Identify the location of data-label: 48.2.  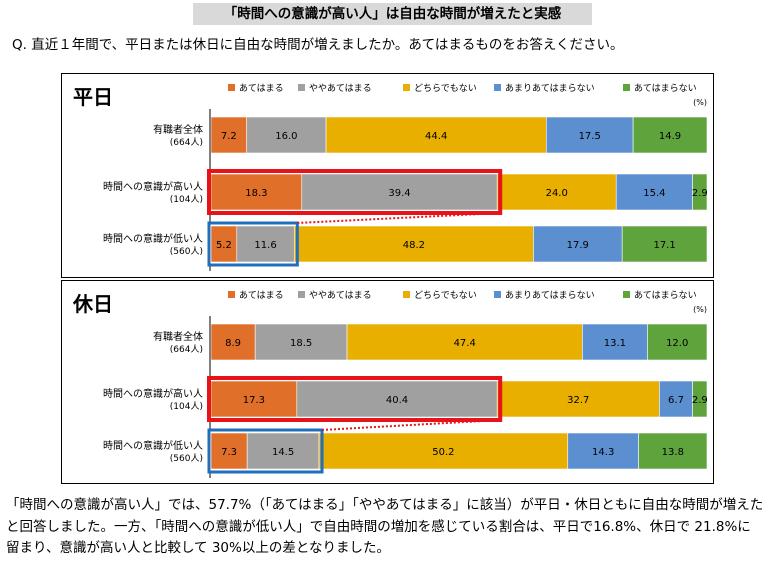
(414, 245).